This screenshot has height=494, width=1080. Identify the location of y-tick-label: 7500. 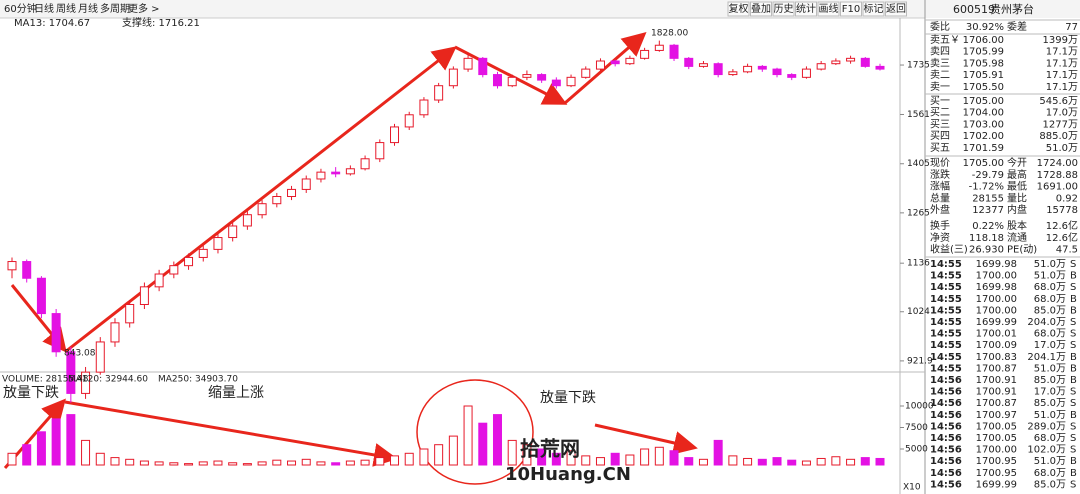
(916, 428).